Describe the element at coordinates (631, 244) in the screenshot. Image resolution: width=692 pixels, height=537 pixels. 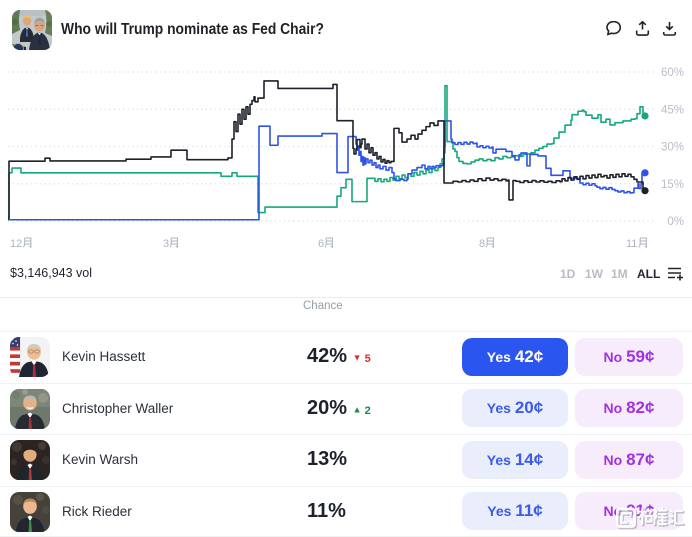
I see `svg-text: 11` at that location.